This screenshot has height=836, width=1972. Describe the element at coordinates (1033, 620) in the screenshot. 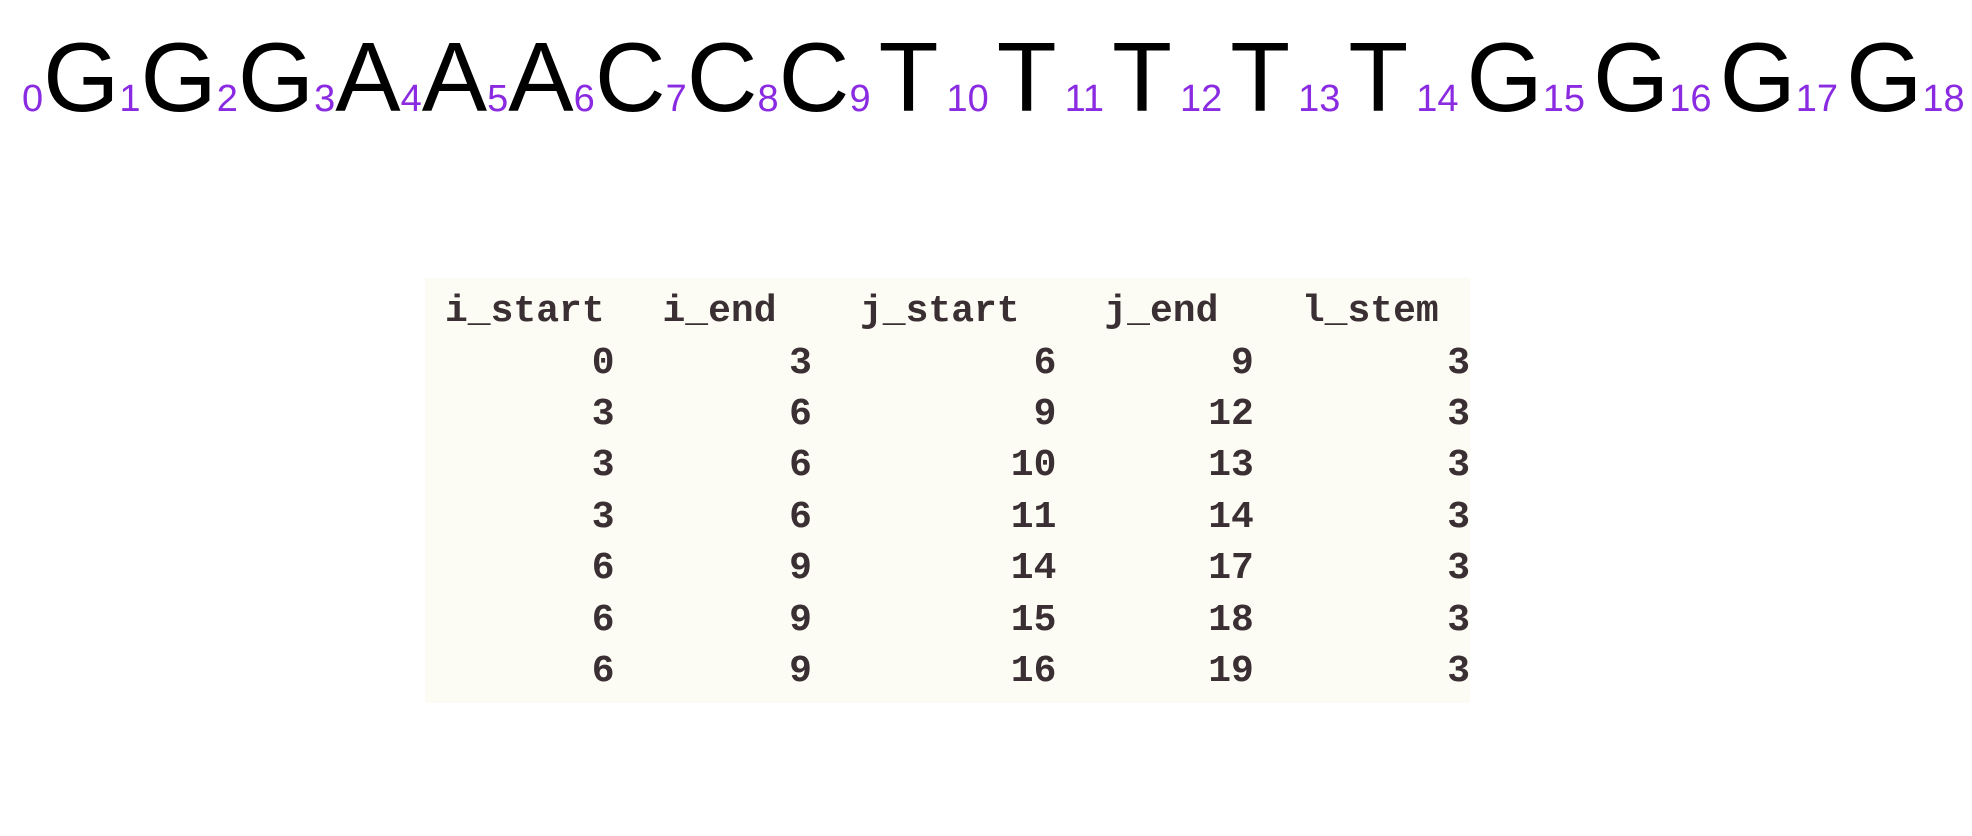

I see `table-cell: 15` at that location.